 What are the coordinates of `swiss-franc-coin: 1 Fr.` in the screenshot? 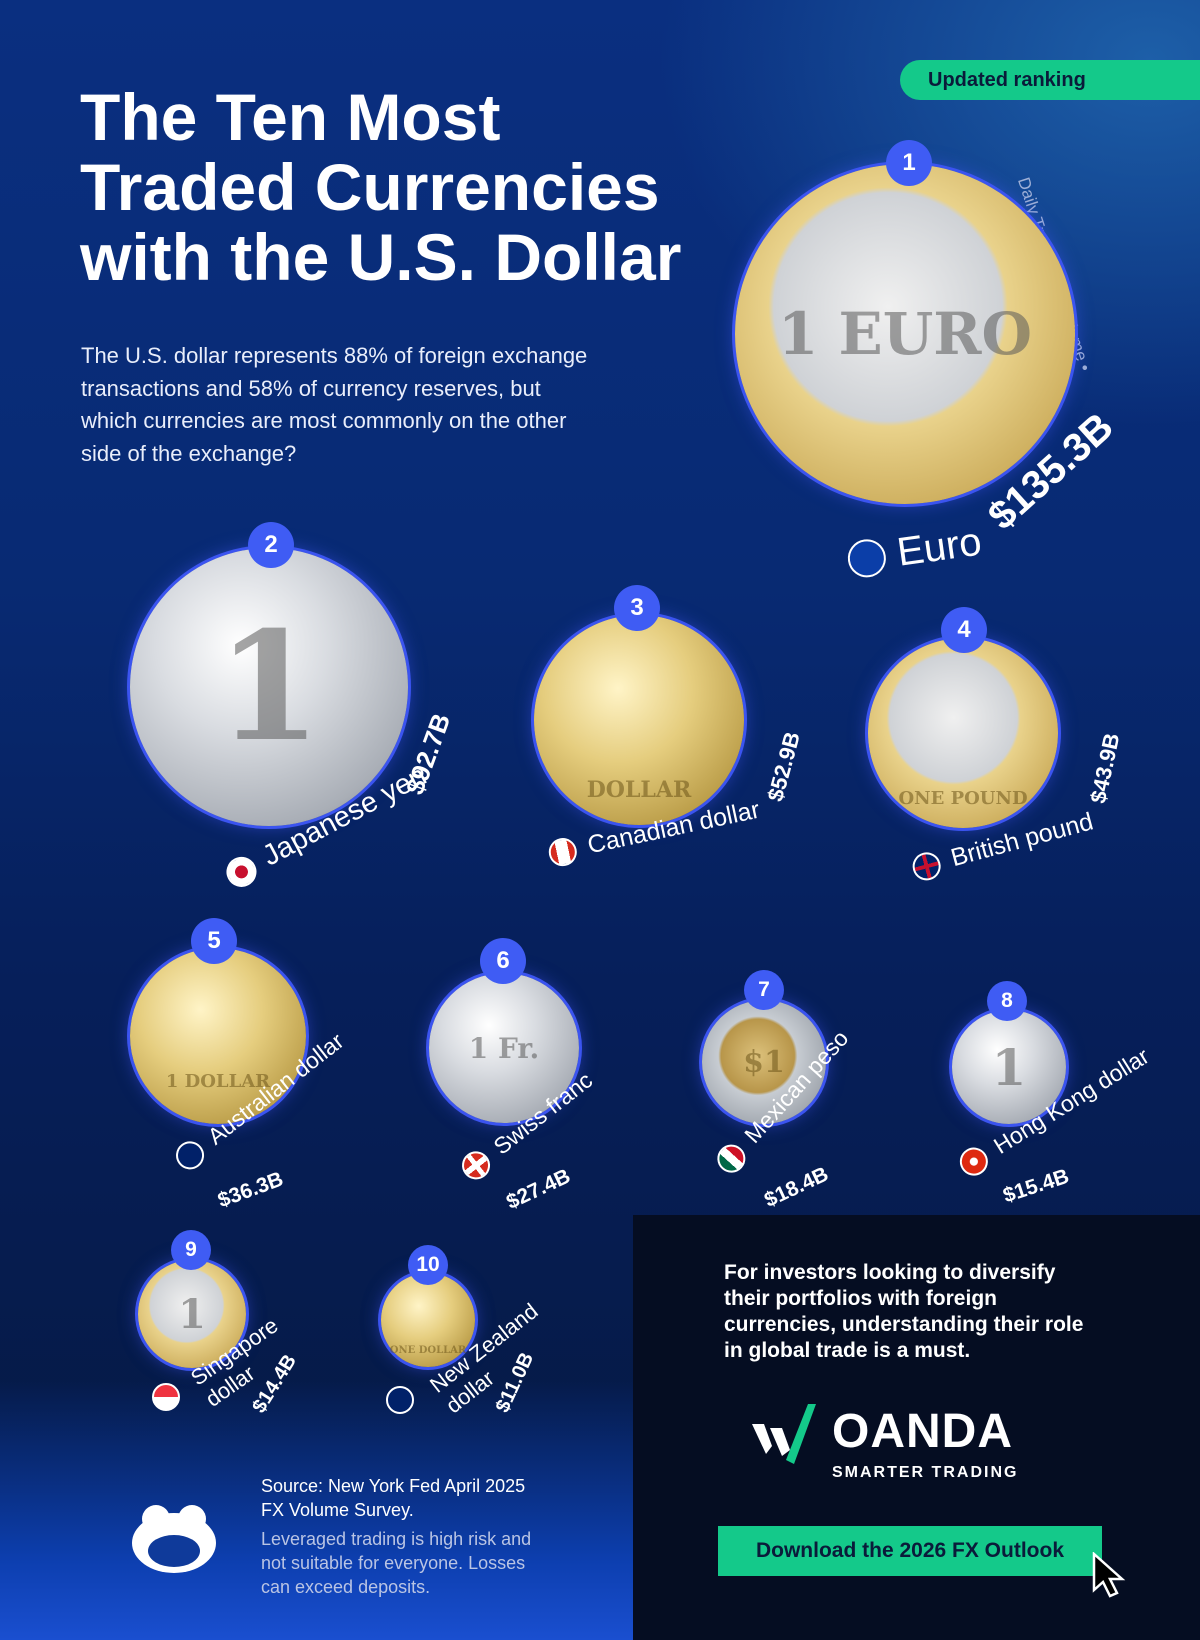 It's located at (504, 1048).